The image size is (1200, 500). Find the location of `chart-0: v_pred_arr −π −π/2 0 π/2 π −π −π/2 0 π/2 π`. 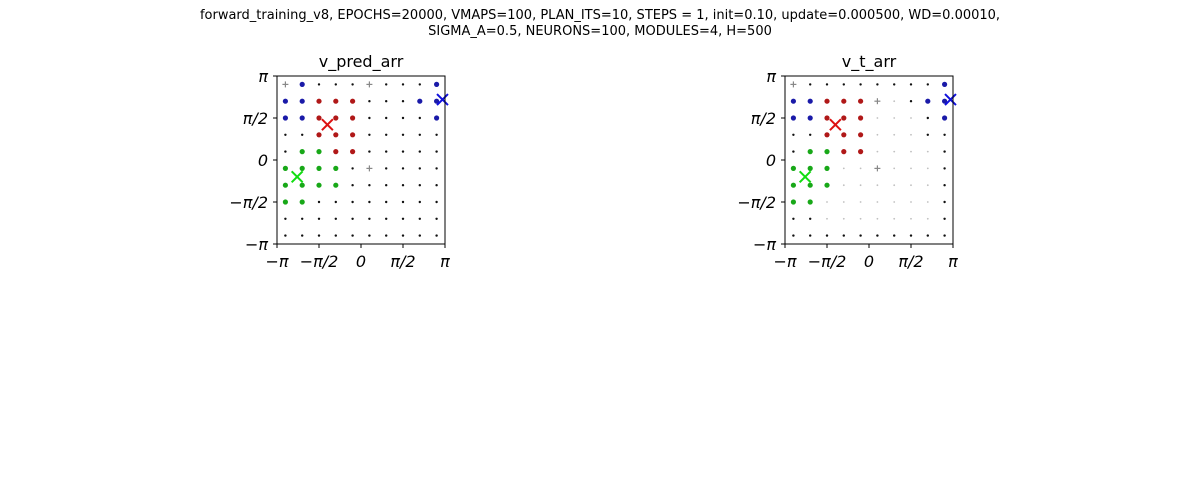

chart-0: v_pred_arr −π −π/2 0 π/2 π −π −π/2 0 π/2 π is located at coordinates (339, 161).